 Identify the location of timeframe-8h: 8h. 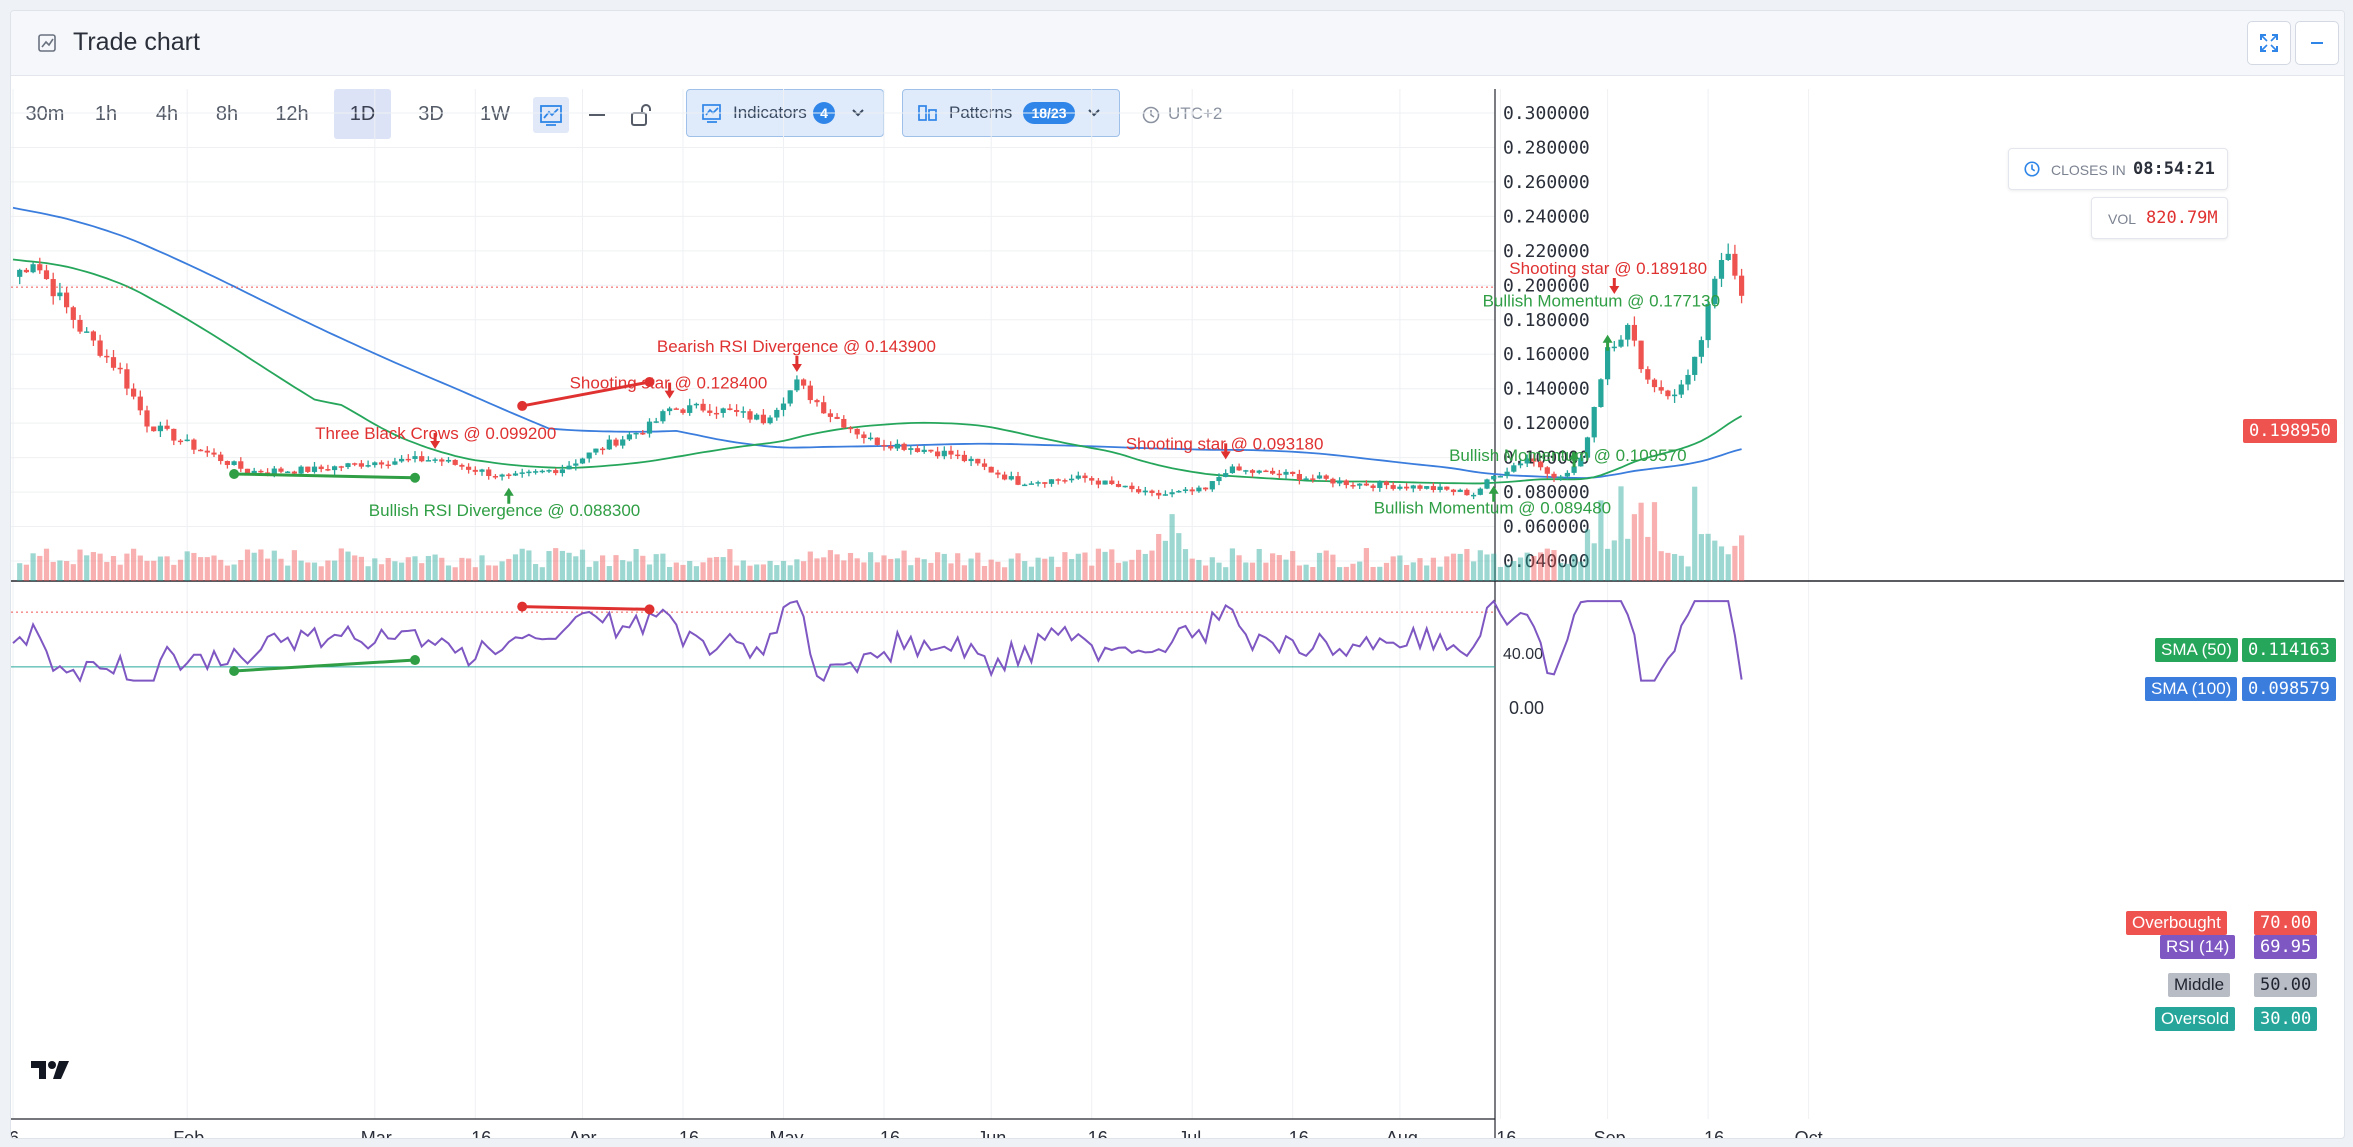
(227, 114).